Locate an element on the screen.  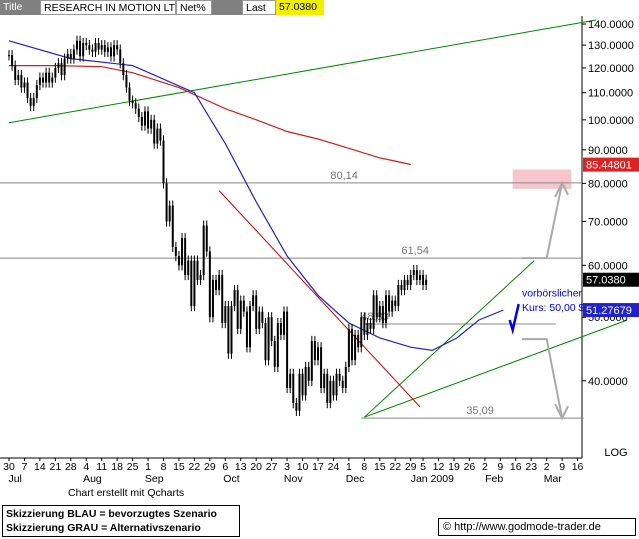
level-label-0: 80,14 is located at coordinates (344, 176).